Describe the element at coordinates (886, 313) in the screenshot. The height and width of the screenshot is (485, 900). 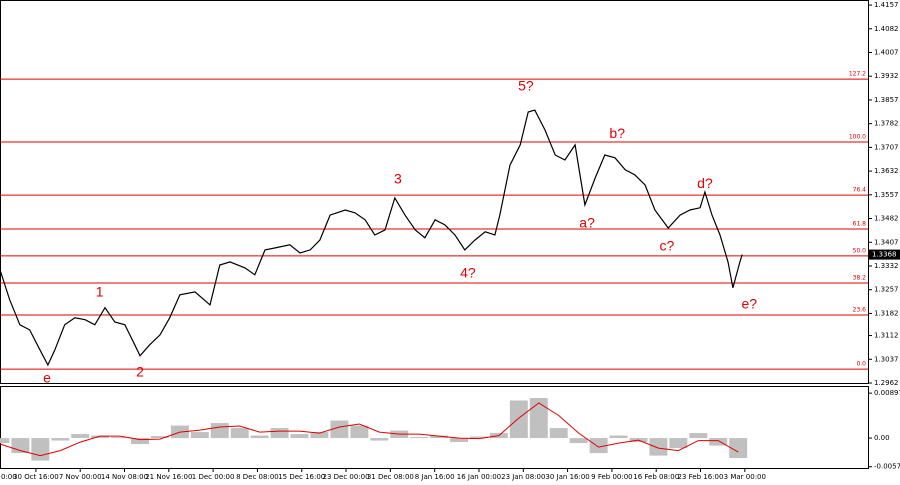
I see `y-tick-label: 1.3182` at that location.